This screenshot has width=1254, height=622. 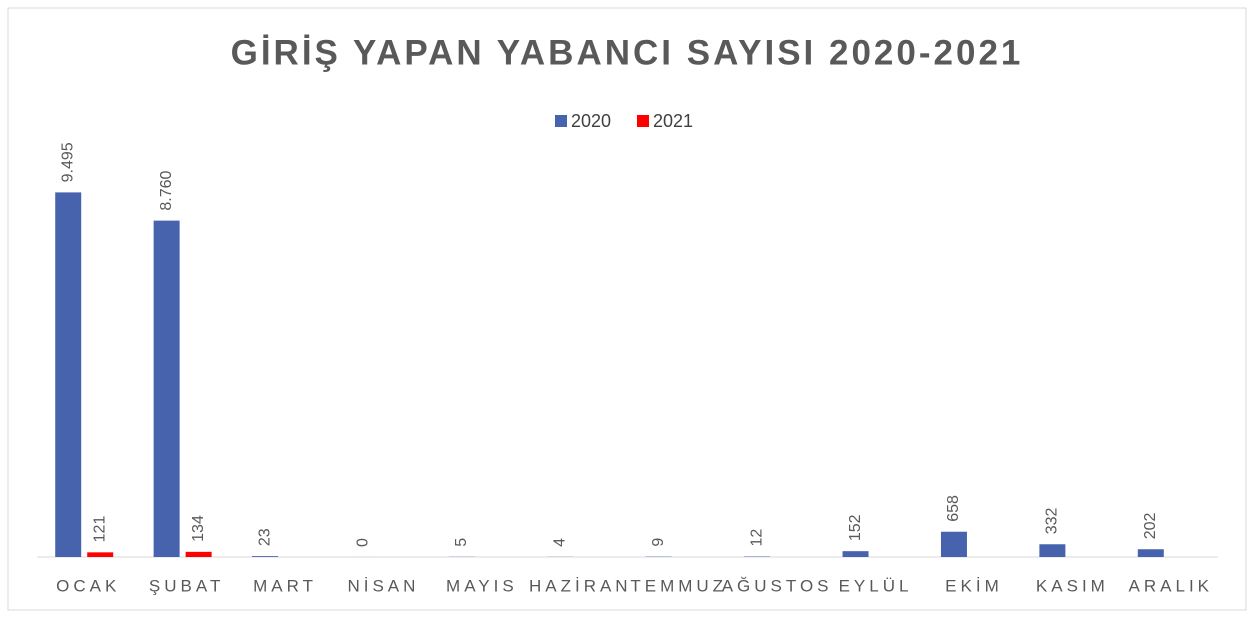 What do you see at coordinates (953, 508) in the screenshot?
I see `value-label: 658` at bounding box center [953, 508].